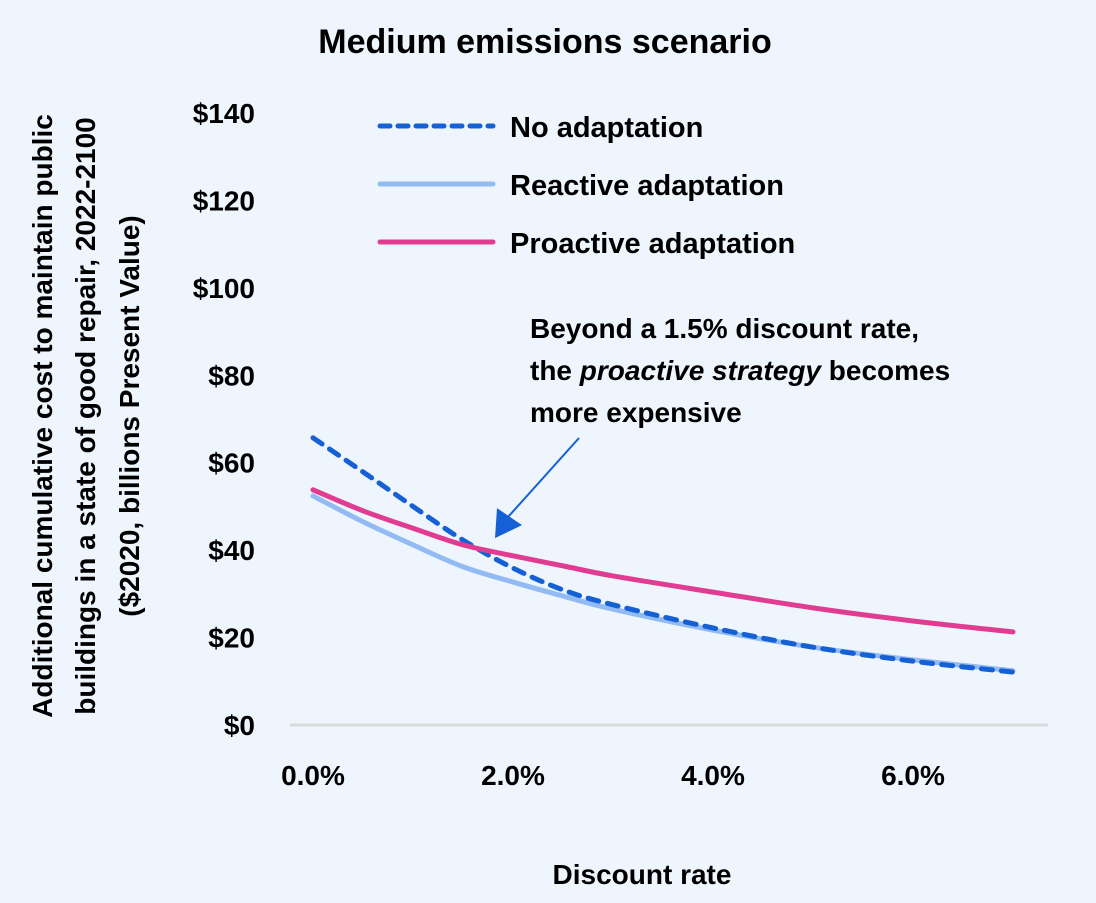  I want to click on legend-label: Proactive adaptation, so click(652, 244).